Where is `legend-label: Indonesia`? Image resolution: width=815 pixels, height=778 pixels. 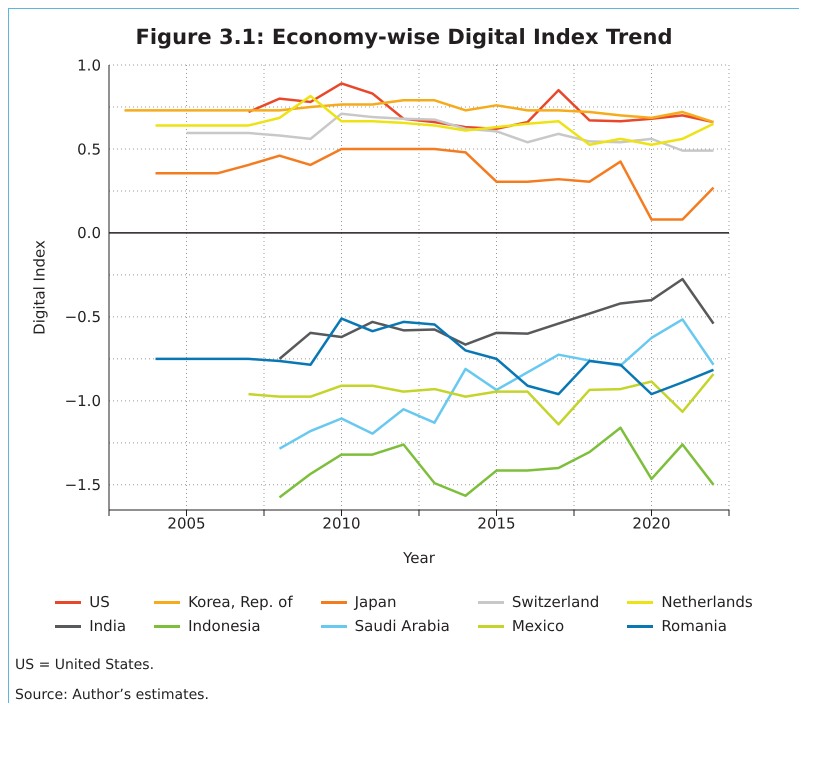
legend-label: Indonesia is located at coordinates (224, 626).